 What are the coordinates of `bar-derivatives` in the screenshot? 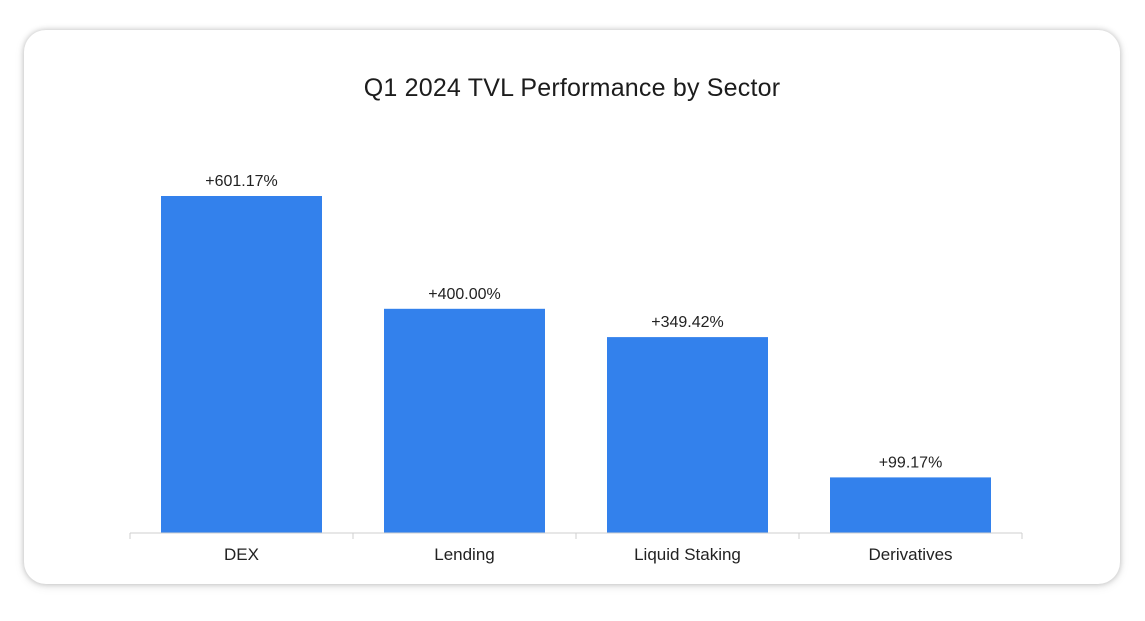 It's located at (910, 505).